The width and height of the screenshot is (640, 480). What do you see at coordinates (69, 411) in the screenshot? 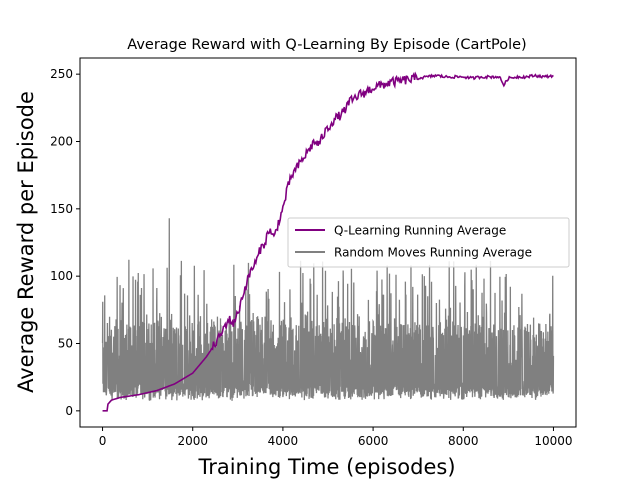
I see `y-tick-label: 0` at bounding box center [69, 411].